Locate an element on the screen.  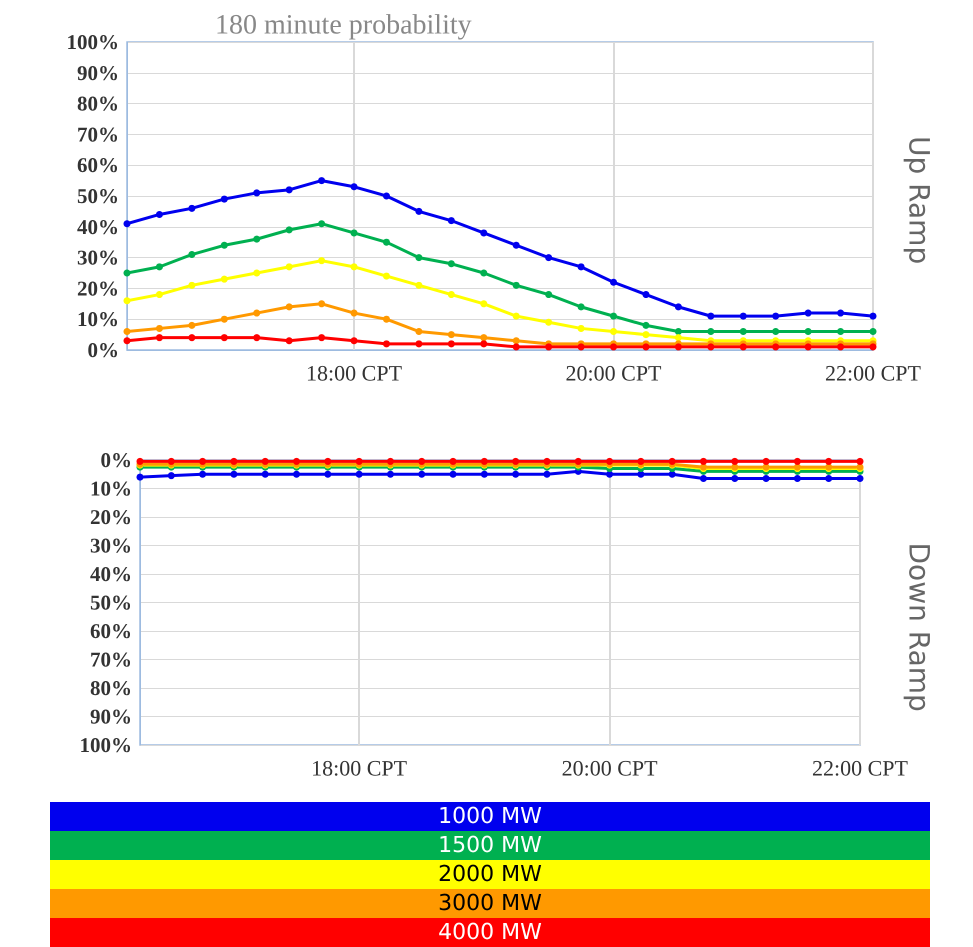
x-tick-label: 20:00 CPT is located at coordinates (614, 373).